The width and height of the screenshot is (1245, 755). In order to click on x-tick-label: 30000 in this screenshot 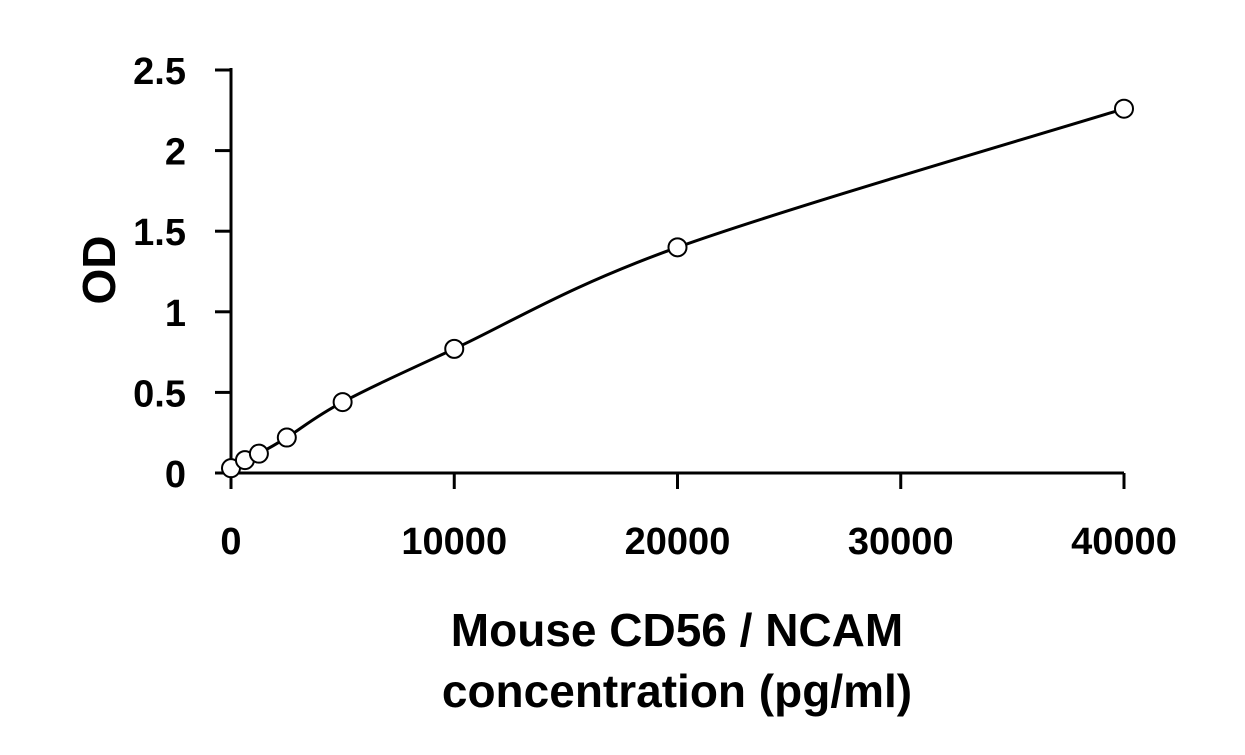, I will do `click(901, 542)`.